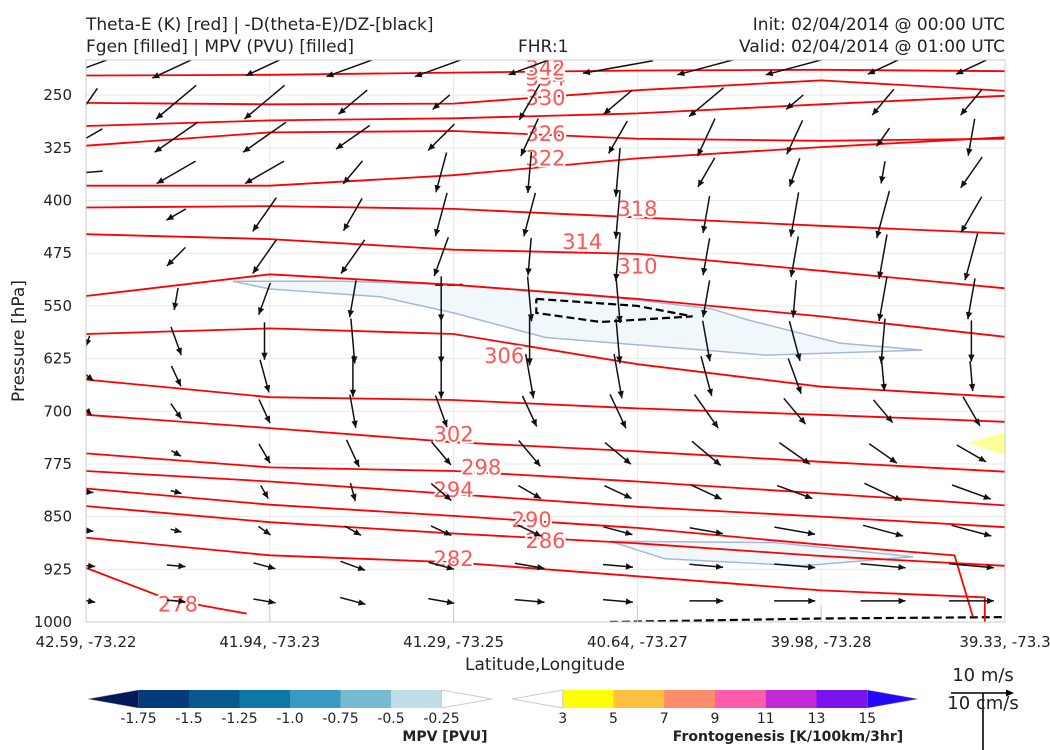 The width and height of the screenshot is (1050, 750). Describe the element at coordinates (664, 719) in the screenshot. I see `fgen-colorbar-tick-label: 7` at that location.